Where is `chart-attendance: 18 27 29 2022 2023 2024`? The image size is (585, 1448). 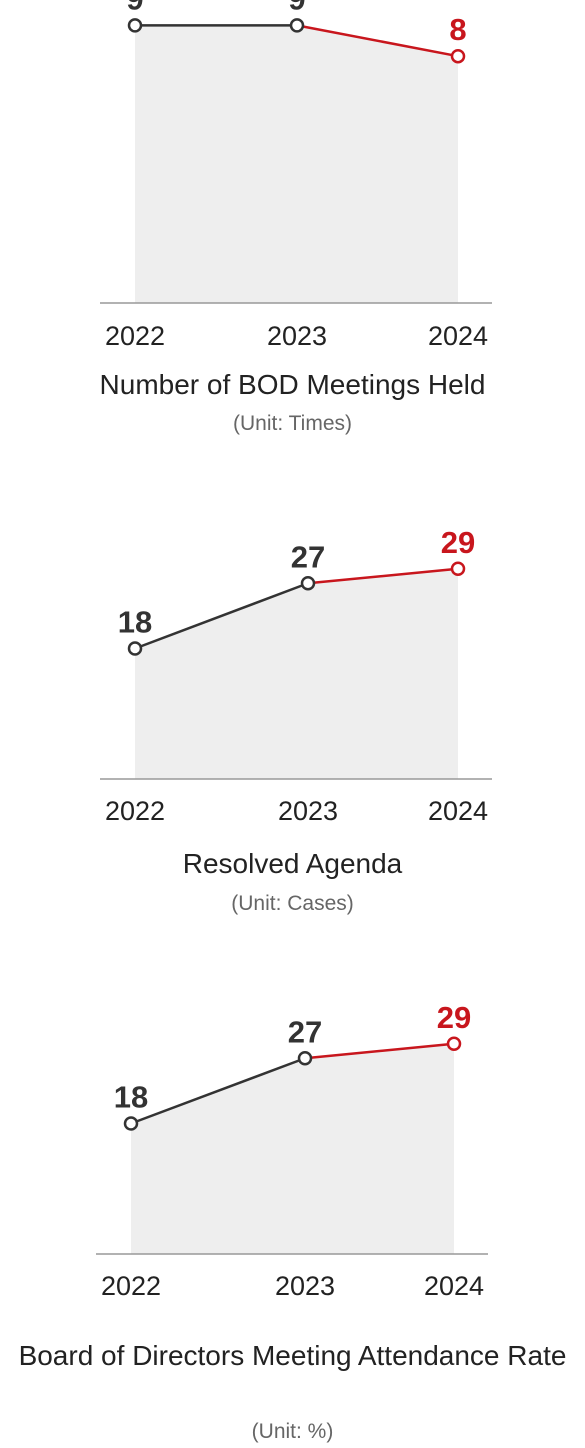
chart-attendance: 18 27 29 2022 2023 2024 is located at coordinates (292, 1150).